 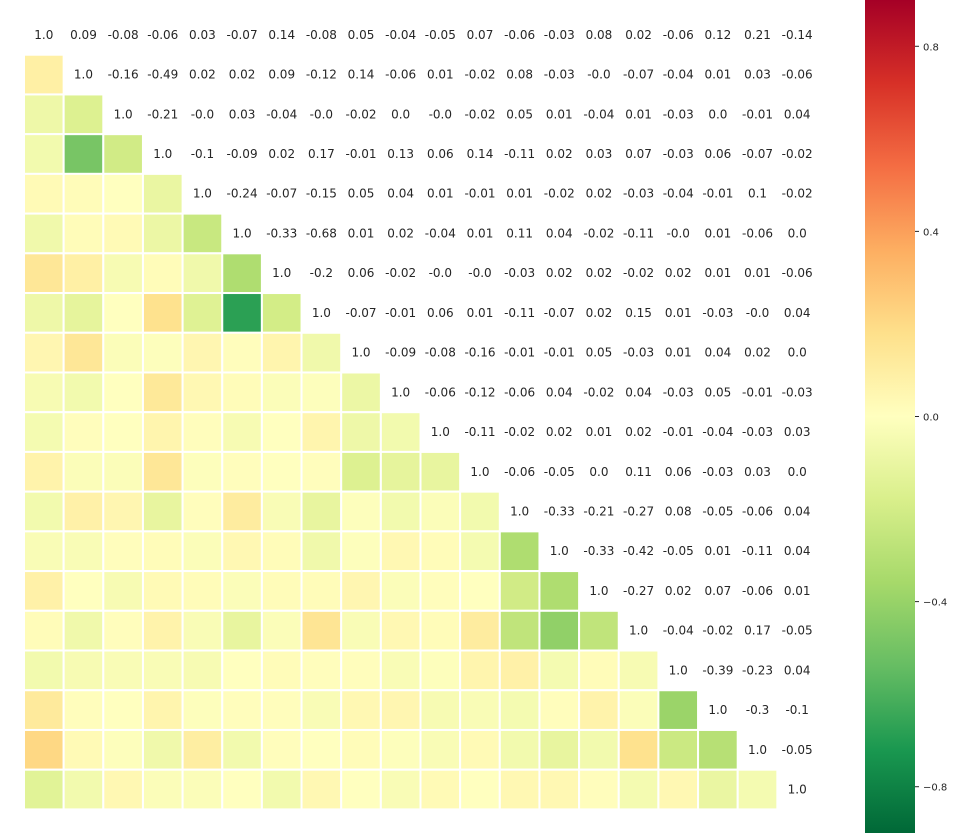 What do you see at coordinates (202, 749) in the screenshot?
I see `heatmap-cell-r18-c4` at bounding box center [202, 749].